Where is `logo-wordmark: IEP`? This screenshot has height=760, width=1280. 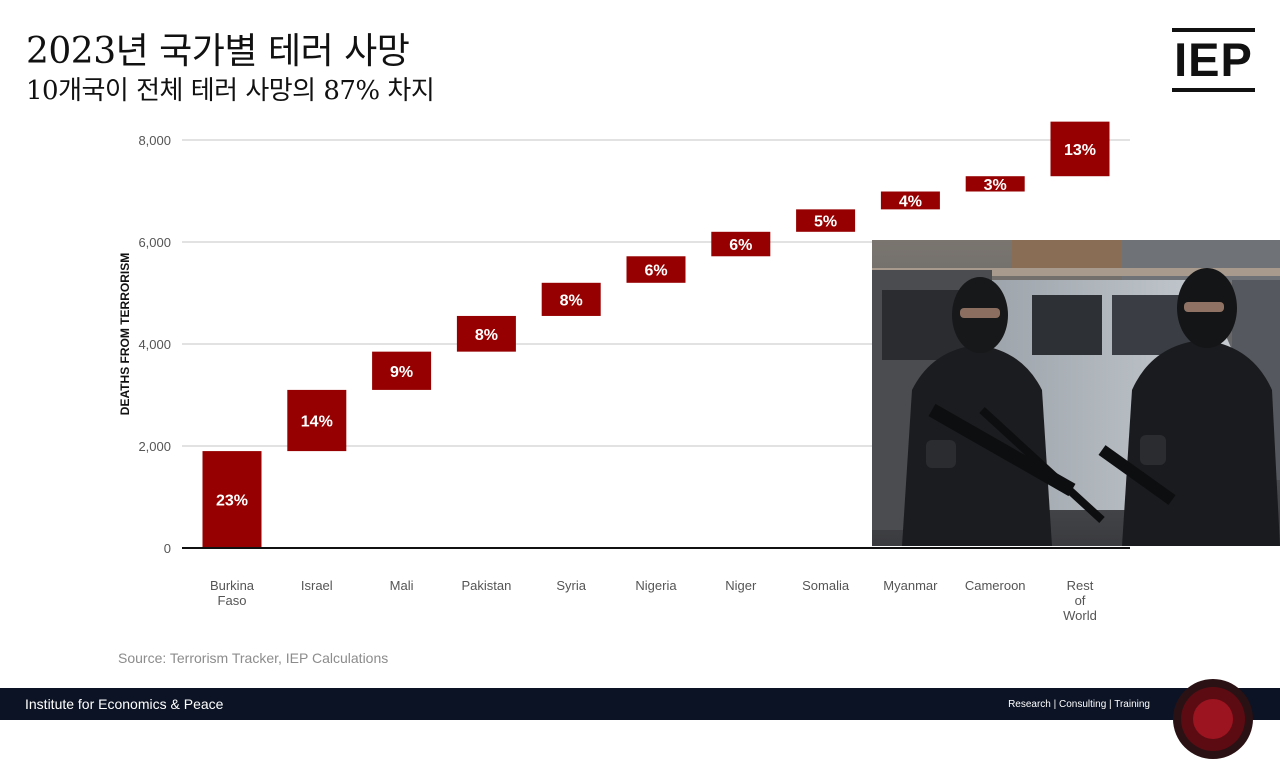 logo-wordmark: IEP is located at coordinates (1213, 59).